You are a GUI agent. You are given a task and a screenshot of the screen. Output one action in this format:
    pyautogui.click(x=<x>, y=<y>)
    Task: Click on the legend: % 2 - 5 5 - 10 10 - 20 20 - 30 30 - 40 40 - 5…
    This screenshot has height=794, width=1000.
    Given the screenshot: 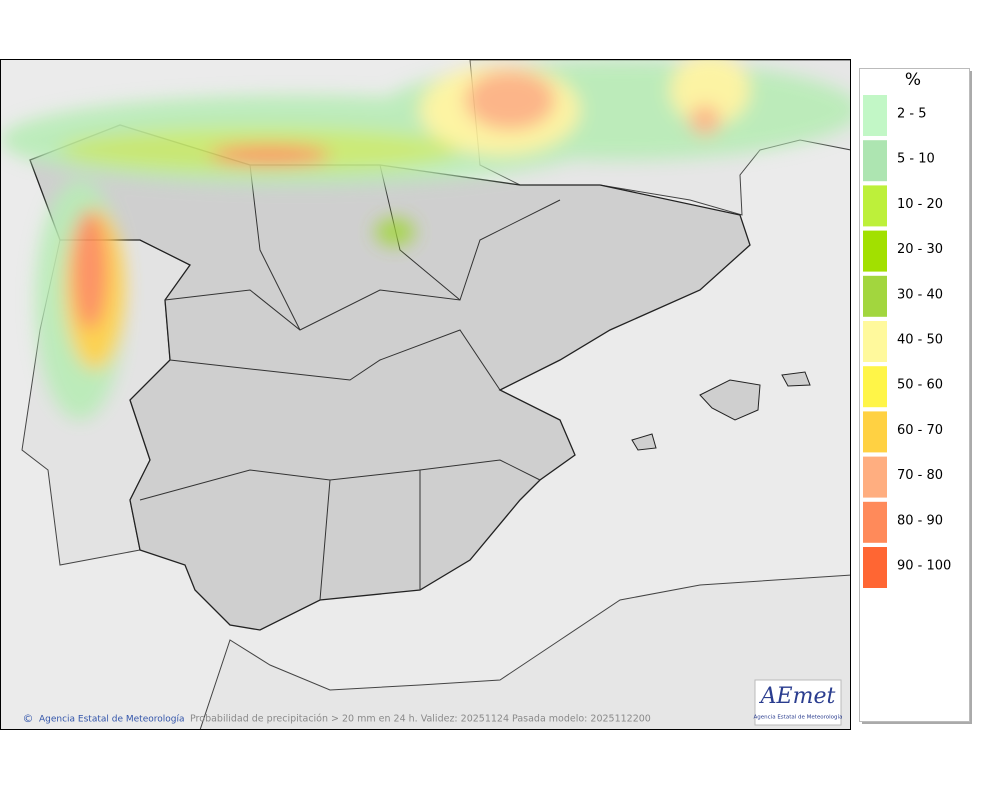 What is the action you would take?
    pyautogui.click(x=915, y=396)
    